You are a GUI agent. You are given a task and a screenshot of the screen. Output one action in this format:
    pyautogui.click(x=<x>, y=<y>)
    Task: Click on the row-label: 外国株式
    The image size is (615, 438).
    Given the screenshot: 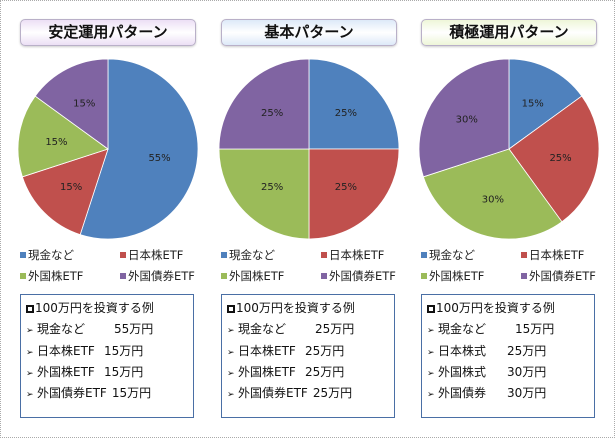 What is the action you would take?
    pyautogui.click(x=462, y=371)
    